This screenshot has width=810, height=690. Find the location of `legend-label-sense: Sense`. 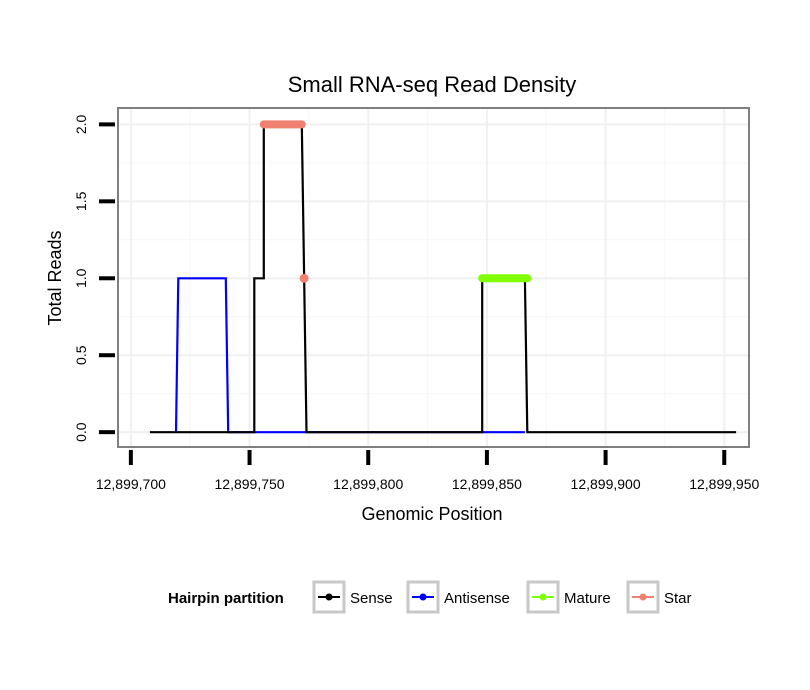

legend-label-sense: Sense is located at coordinates (371, 598).